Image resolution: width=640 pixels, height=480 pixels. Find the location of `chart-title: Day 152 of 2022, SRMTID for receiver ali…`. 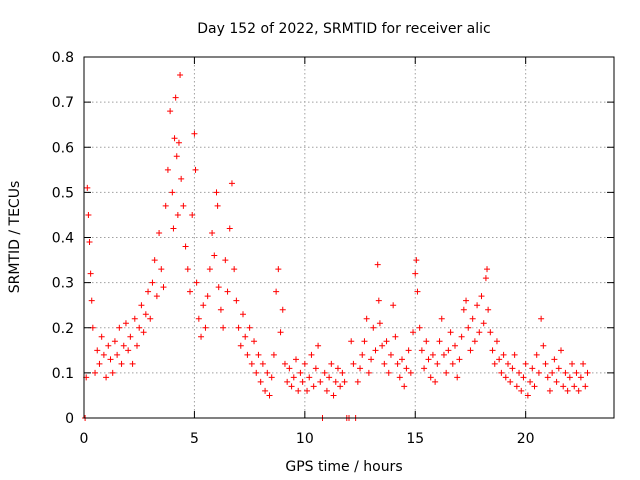

chart-title: Day 152 of 2022, SRMTID for receiver ali… is located at coordinates (343, 29).